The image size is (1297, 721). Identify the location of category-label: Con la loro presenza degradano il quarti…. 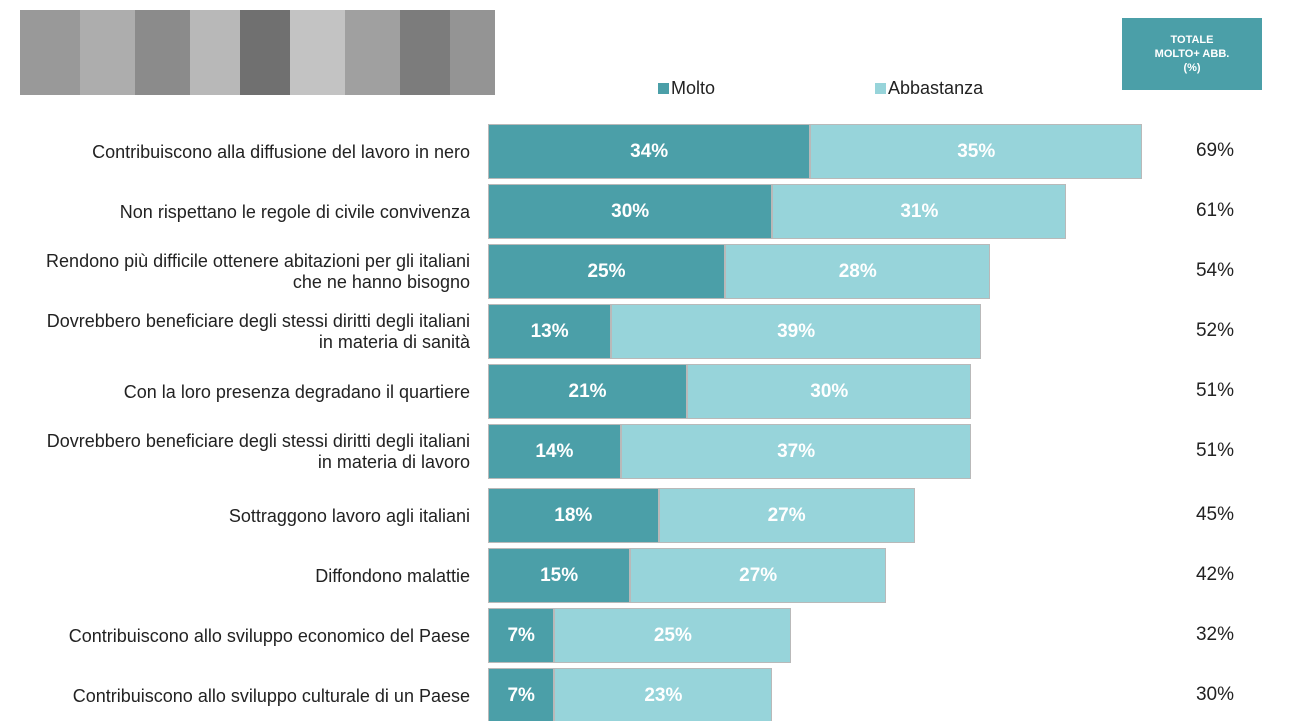
(296, 391).